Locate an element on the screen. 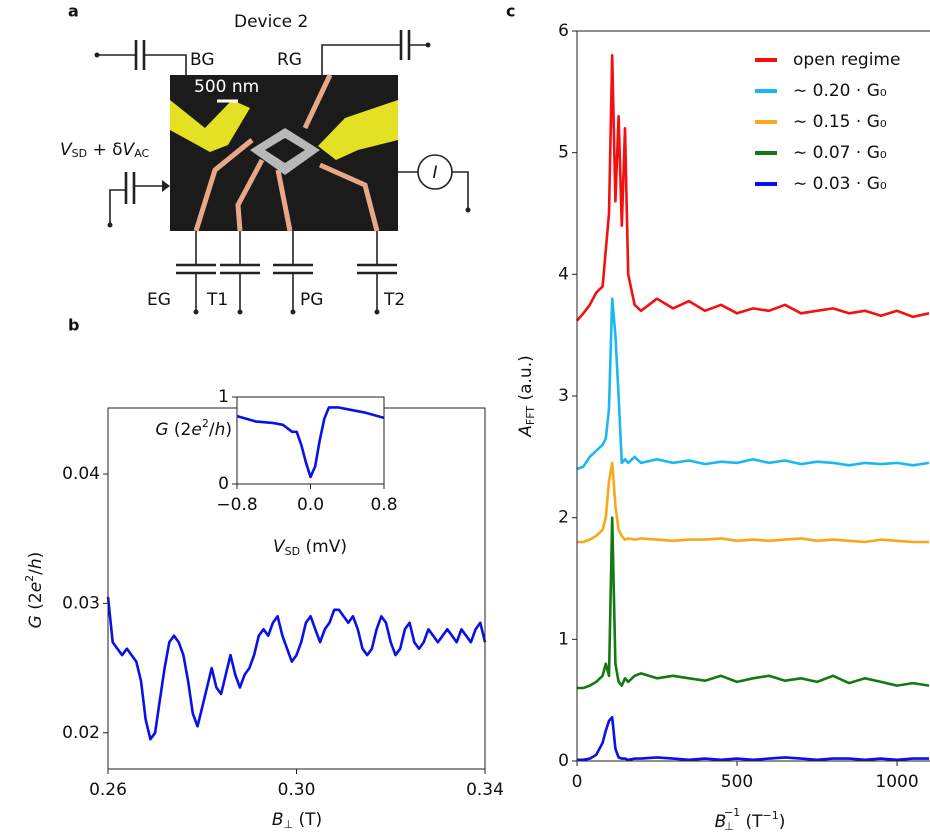 This screenshot has height=839, width=930. inset-background is located at coordinates (310, 440).